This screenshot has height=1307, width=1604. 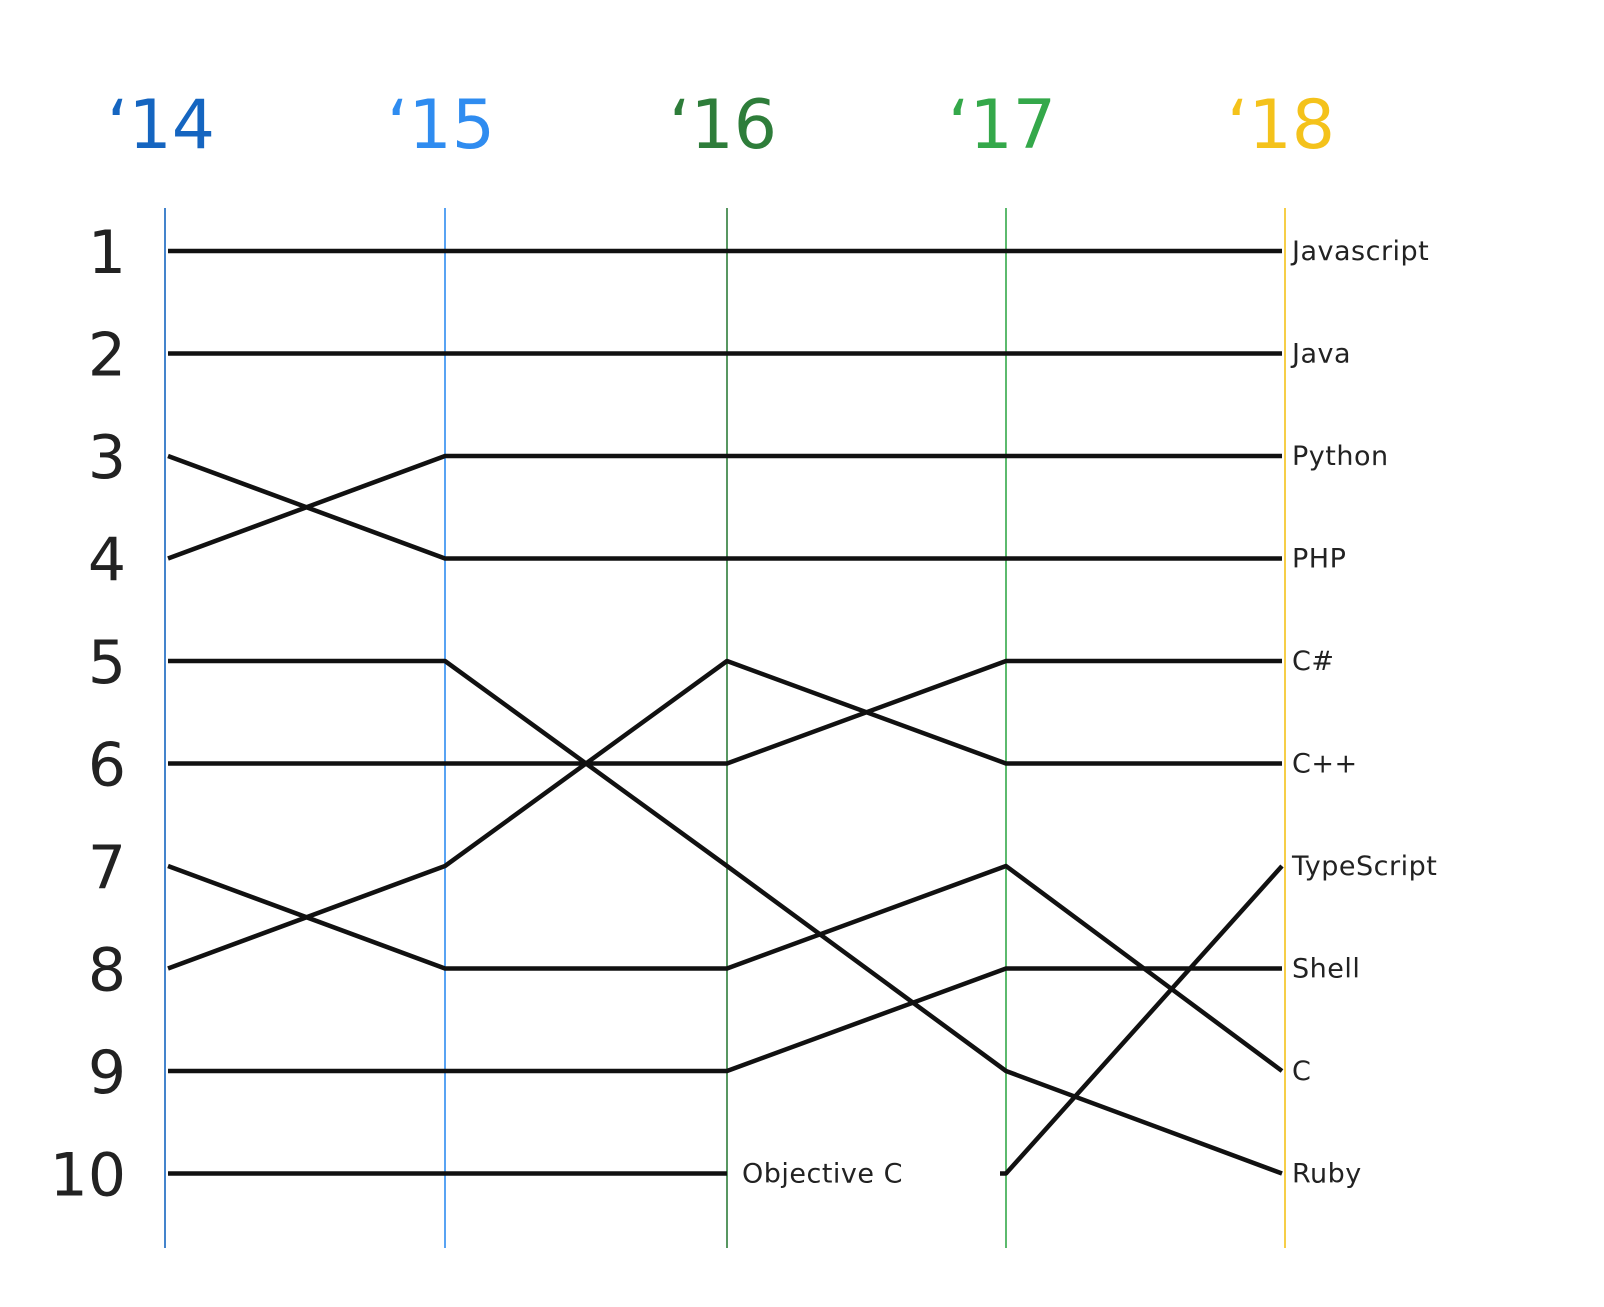 What do you see at coordinates (1319, 559) in the screenshot?
I see `series-label-php: PHP` at bounding box center [1319, 559].